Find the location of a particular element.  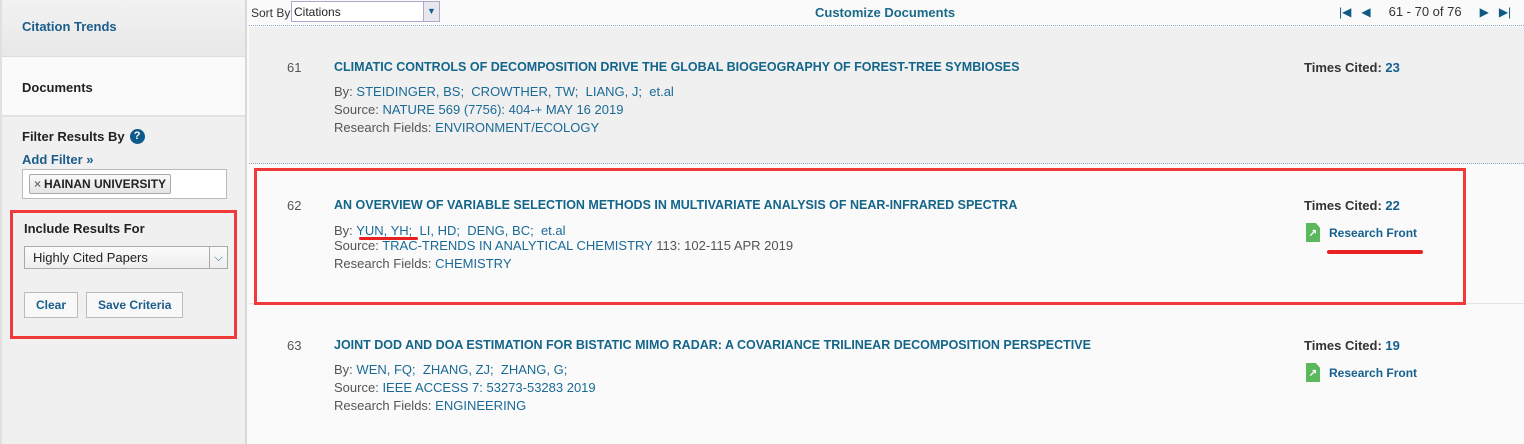

chevron-down-icon: ▼ is located at coordinates (431, 11).